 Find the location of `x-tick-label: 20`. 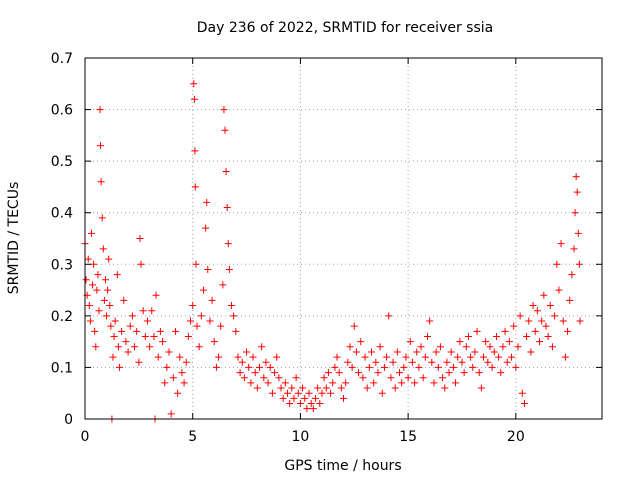

x-tick-label: 20 is located at coordinates (516, 437).